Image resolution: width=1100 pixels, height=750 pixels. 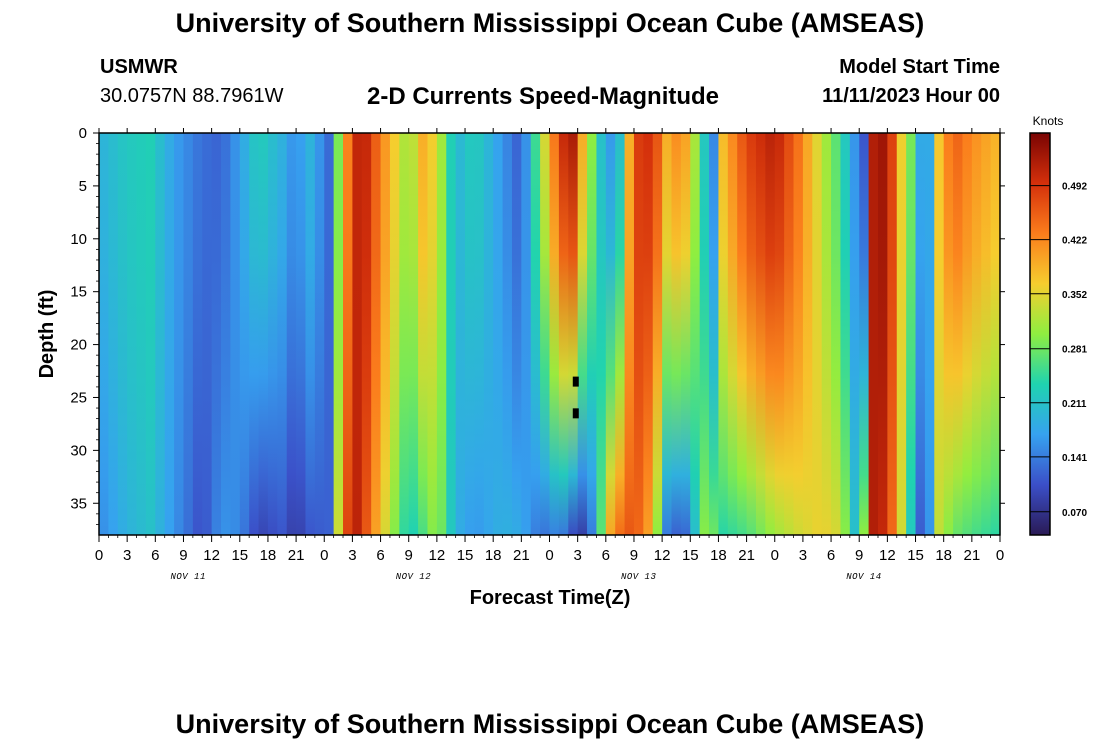 I want to click on y-axis-label: Depth (ft), so click(x=47, y=334).